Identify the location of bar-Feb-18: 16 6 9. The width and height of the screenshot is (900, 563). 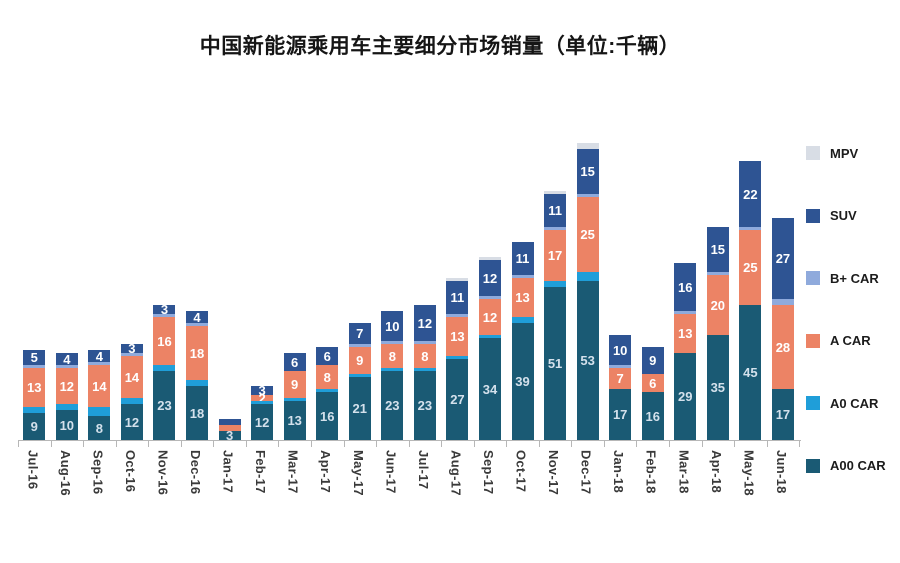
(652, 393).